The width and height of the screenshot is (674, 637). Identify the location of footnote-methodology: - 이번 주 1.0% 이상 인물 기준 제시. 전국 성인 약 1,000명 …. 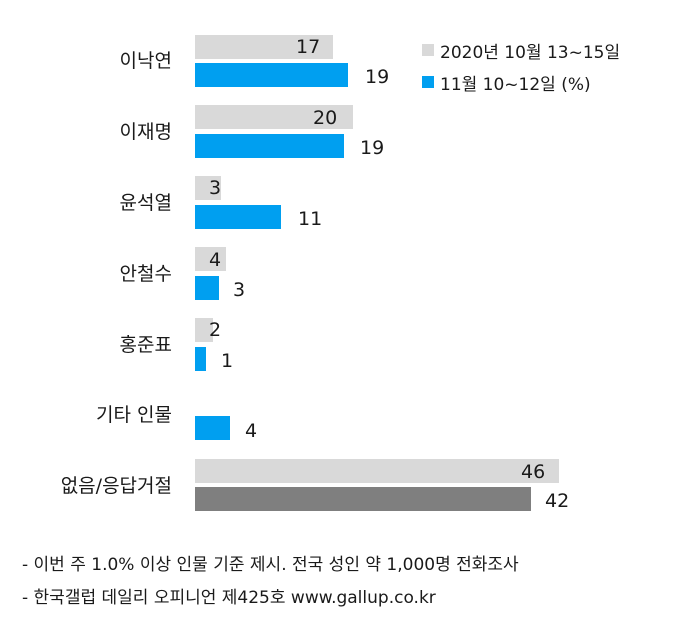
(270, 565).